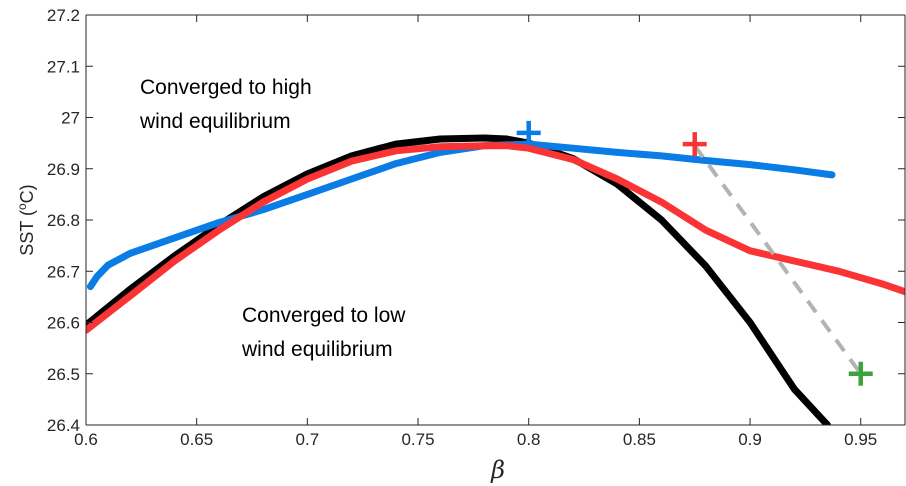 This screenshot has height=486, width=906. I want to click on x-tick-label: 0.9, so click(750, 439).